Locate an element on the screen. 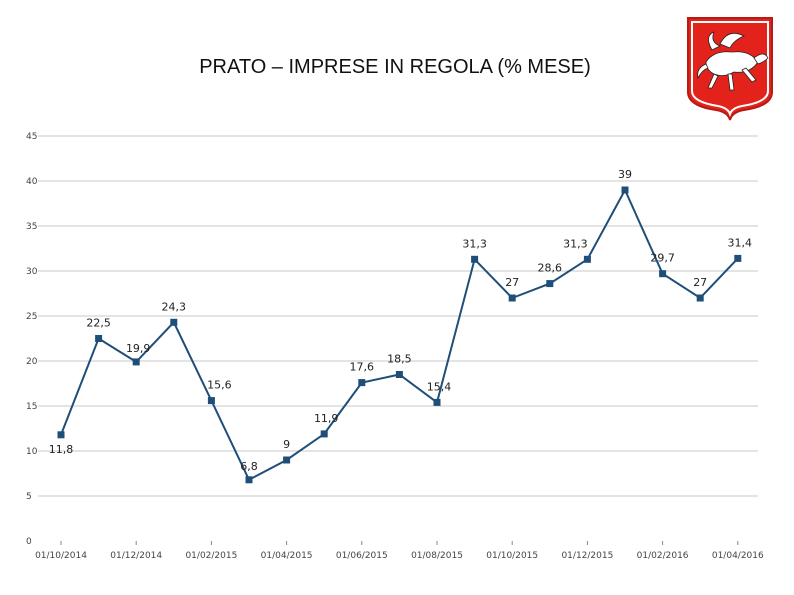 This screenshot has width=794, height=595. x-tick-label: 01/02/2015 is located at coordinates (211, 556).